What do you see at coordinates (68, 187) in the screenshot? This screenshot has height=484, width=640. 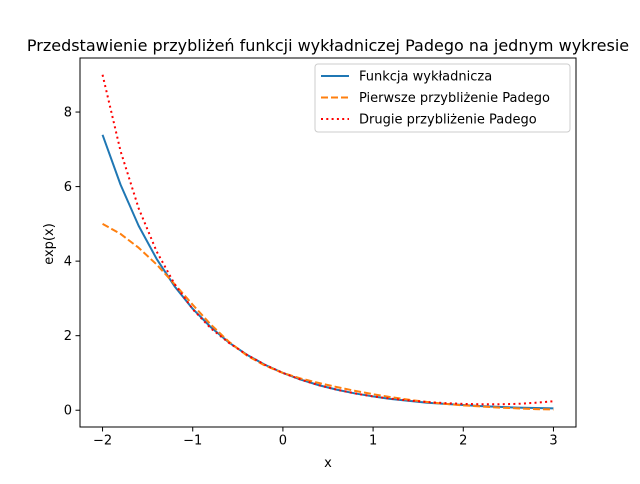 I see `y-tick-label: 6` at bounding box center [68, 187].